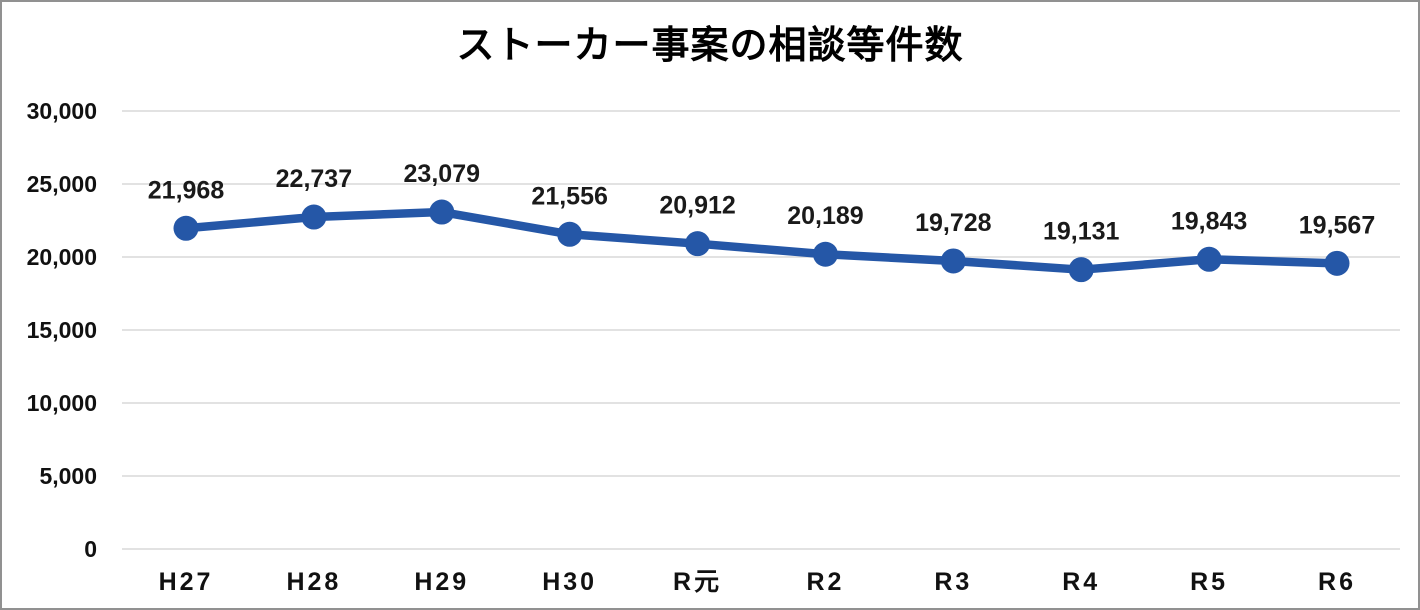  I want to click on y-axis-tick-label: 25,000, so click(62, 184).